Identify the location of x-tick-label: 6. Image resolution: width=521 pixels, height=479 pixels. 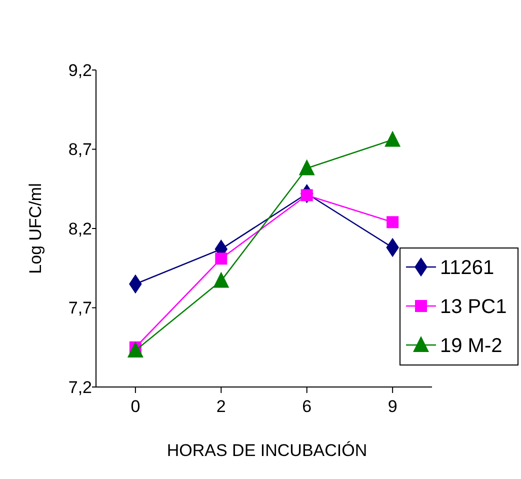
(307, 406).